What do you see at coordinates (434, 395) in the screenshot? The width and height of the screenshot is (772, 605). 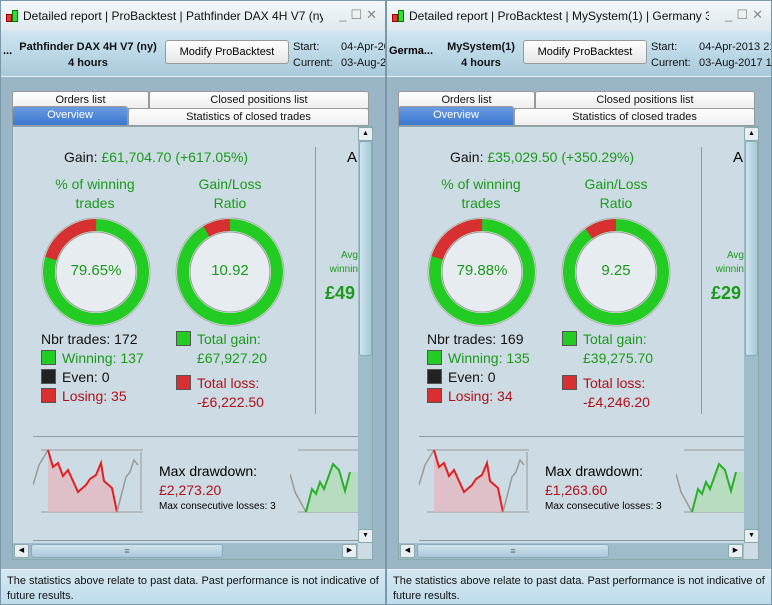 I see `losing-swatch-icon` at bounding box center [434, 395].